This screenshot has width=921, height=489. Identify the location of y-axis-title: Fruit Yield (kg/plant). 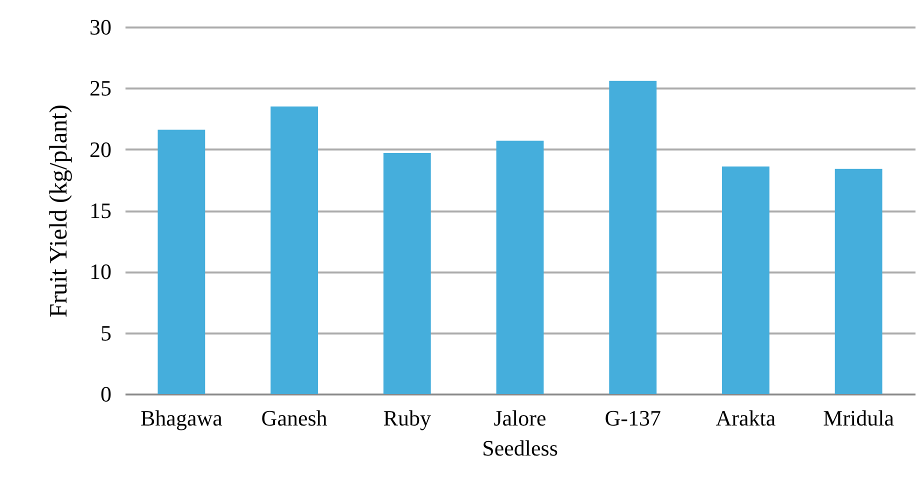
(59, 211).